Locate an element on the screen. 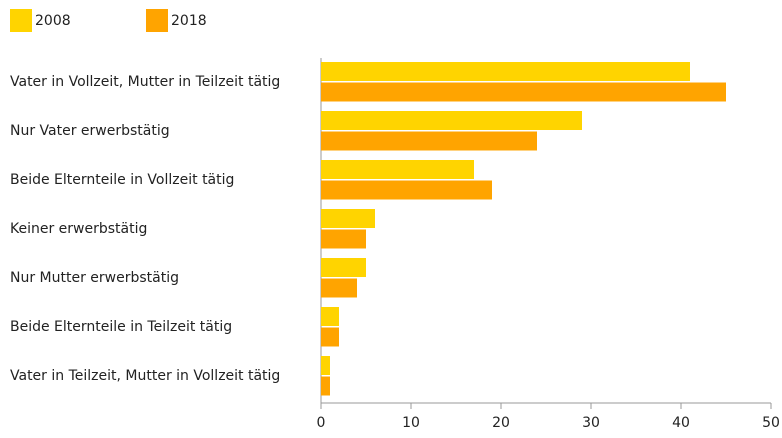 Image resolution: width=782 pixels, height=438 pixels. category-label: Nur Mutter erwerbstätig is located at coordinates (94, 278).